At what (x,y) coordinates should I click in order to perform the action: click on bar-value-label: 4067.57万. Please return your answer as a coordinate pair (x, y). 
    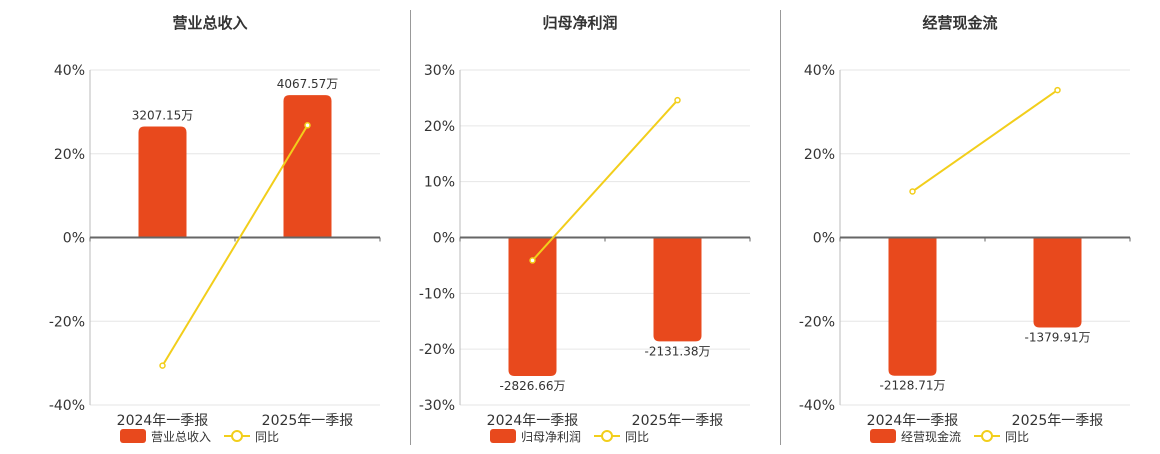
    Looking at the image, I should click on (308, 84).